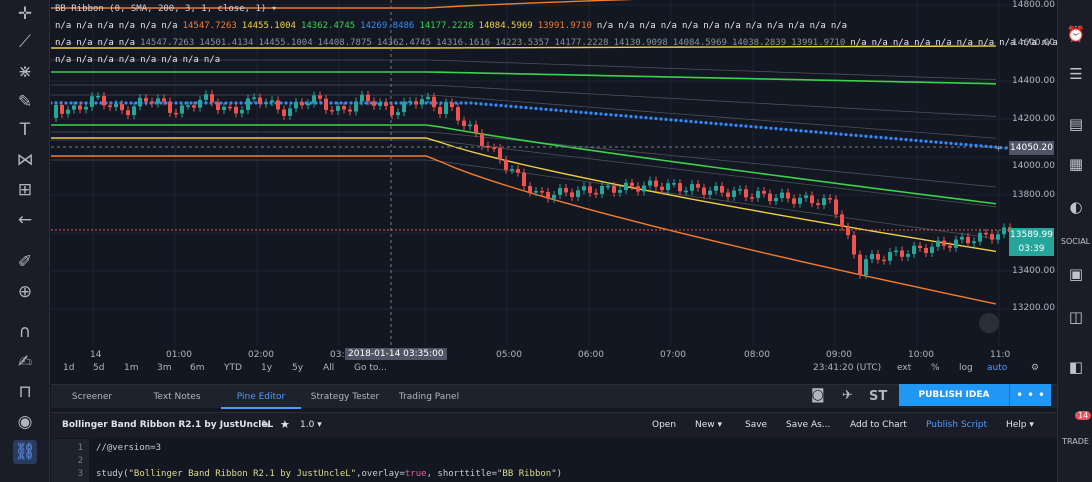 The width and height of the screenshot is (1092, 482). I want to click on add-alert-icon: +, so click(998, 148).